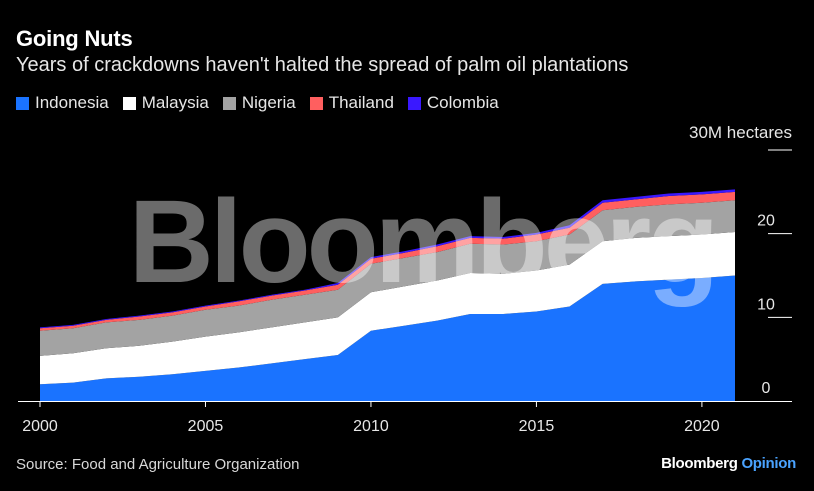  I want to click on x-tick-label-2000: 2000, so click(40, 426).